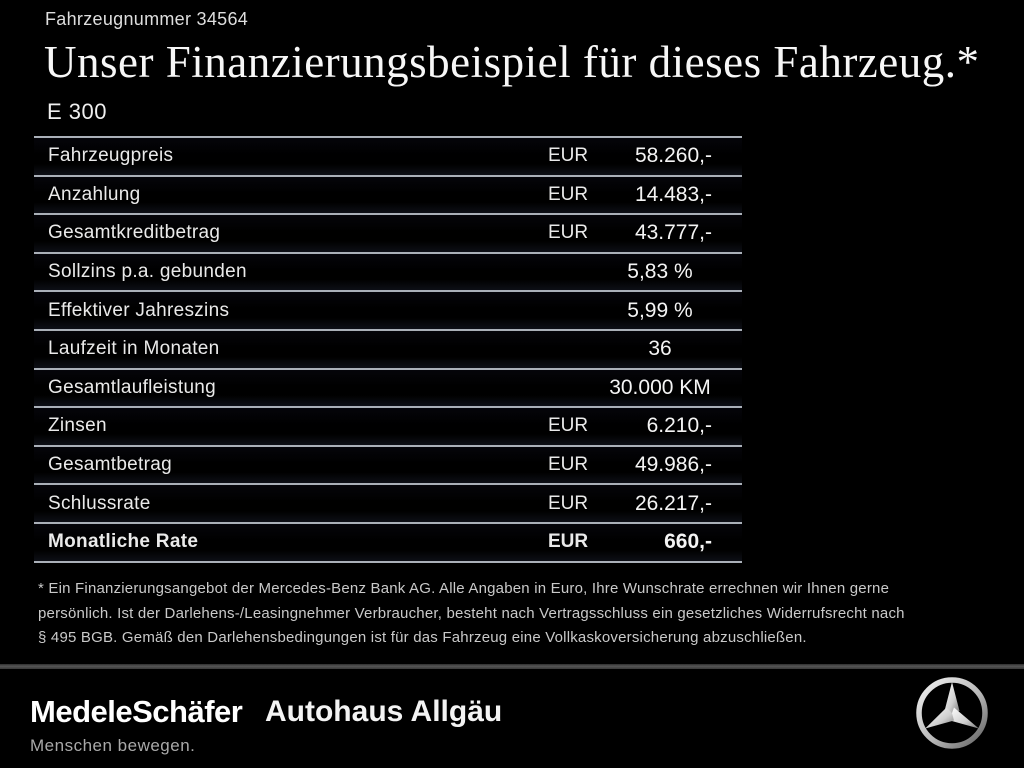  What do you see at coordinates (388, 234) in the screenshot?
I see `table-row-gesamtkreditbetrag: Gesamtkreditbetrag EUR 43.777,-` at bounding box center [388, 234].